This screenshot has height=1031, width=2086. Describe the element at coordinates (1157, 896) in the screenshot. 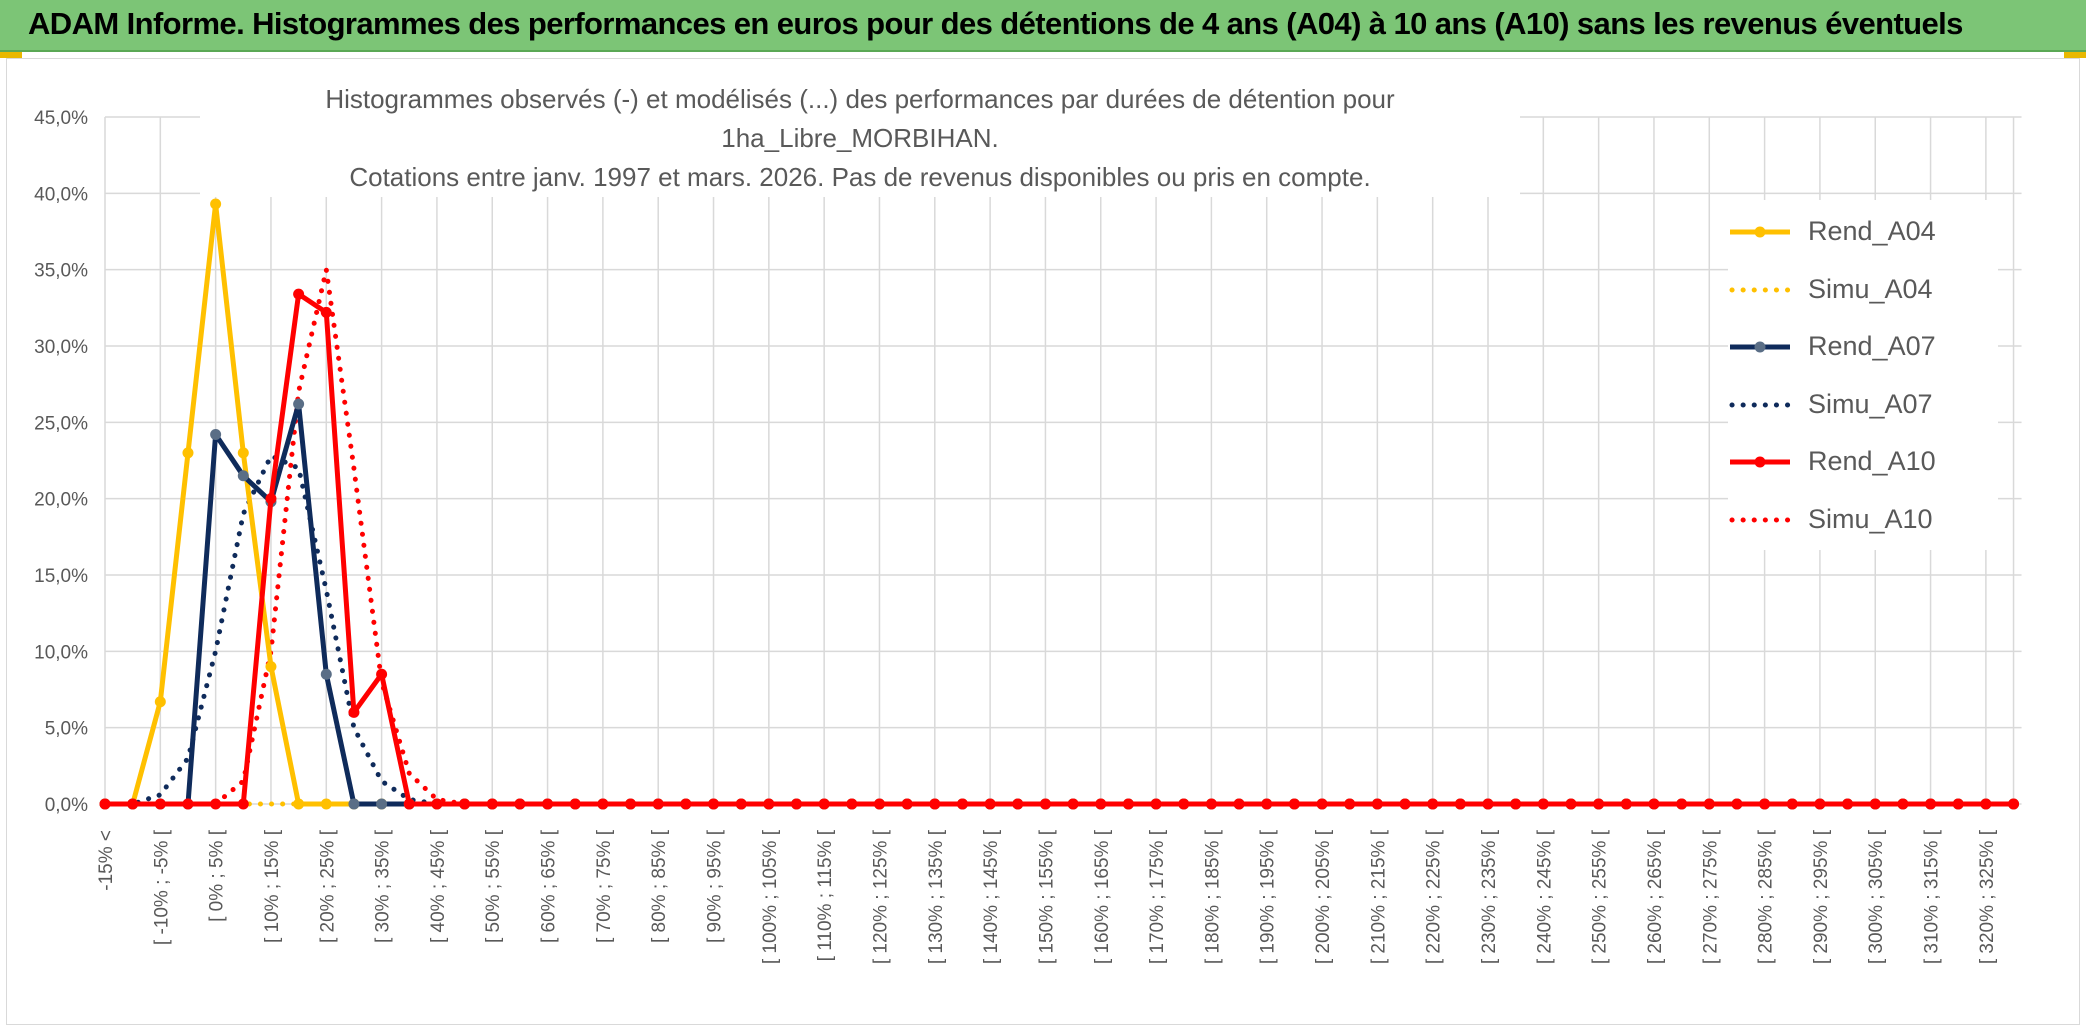

I see `x-tick-label: [ 170% ; 175% [` at that location.